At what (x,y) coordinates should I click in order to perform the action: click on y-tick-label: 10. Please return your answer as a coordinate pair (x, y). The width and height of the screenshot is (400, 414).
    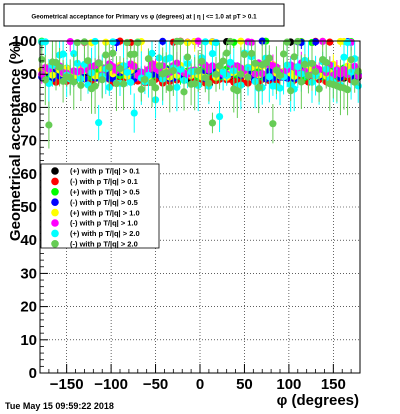
    Looking at the image, I should click on (28, 340).